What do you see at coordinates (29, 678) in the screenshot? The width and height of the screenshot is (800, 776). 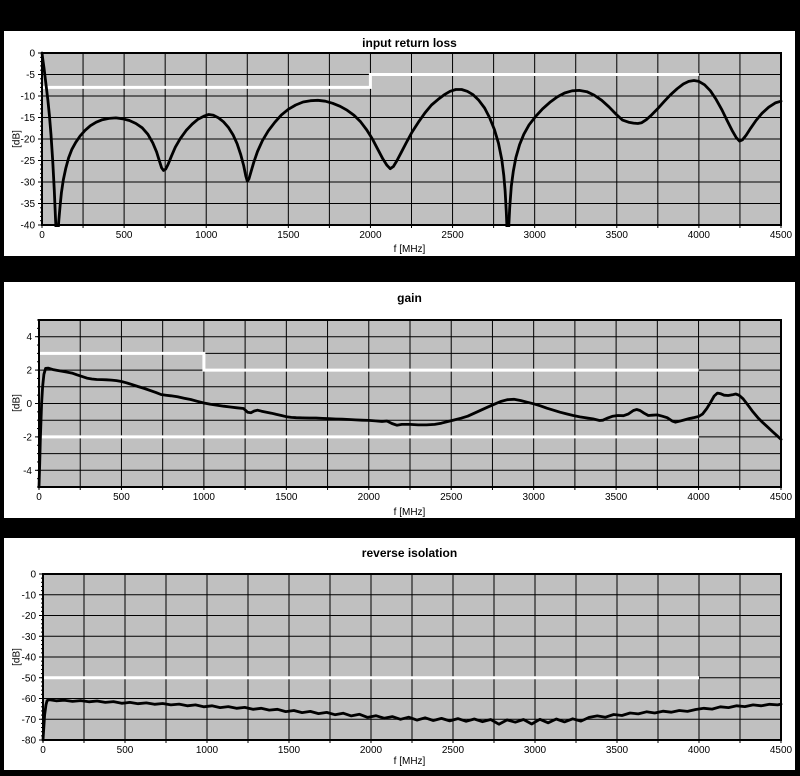 I see `svg-text: -50` at bounding box center [29, 678].